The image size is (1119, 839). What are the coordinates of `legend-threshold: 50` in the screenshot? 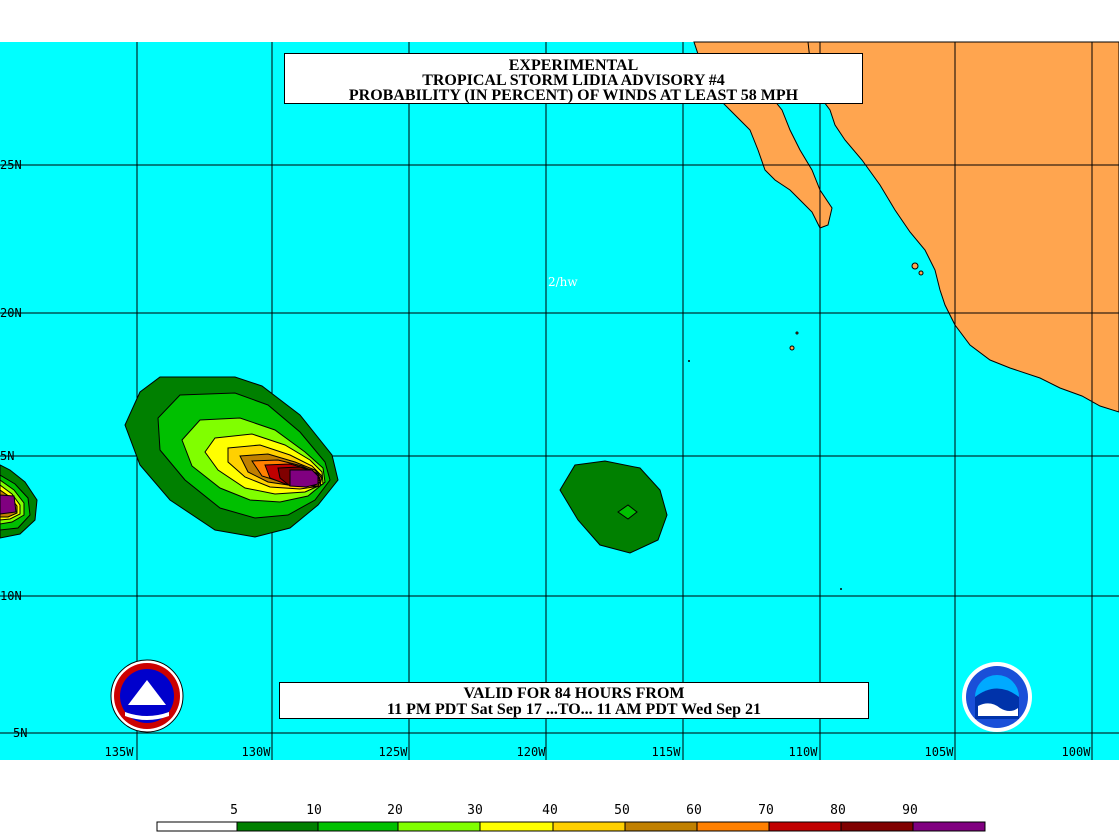 It's located at (622, 810).